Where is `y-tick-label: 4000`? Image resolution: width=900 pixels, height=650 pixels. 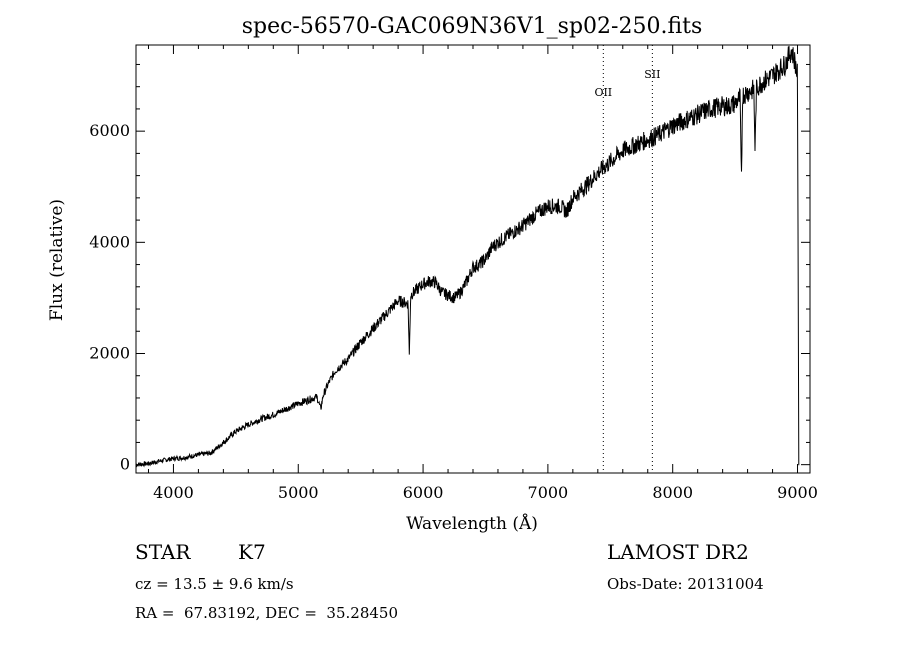
y-tick-label: 4000 is located at coordinates (109, 241).